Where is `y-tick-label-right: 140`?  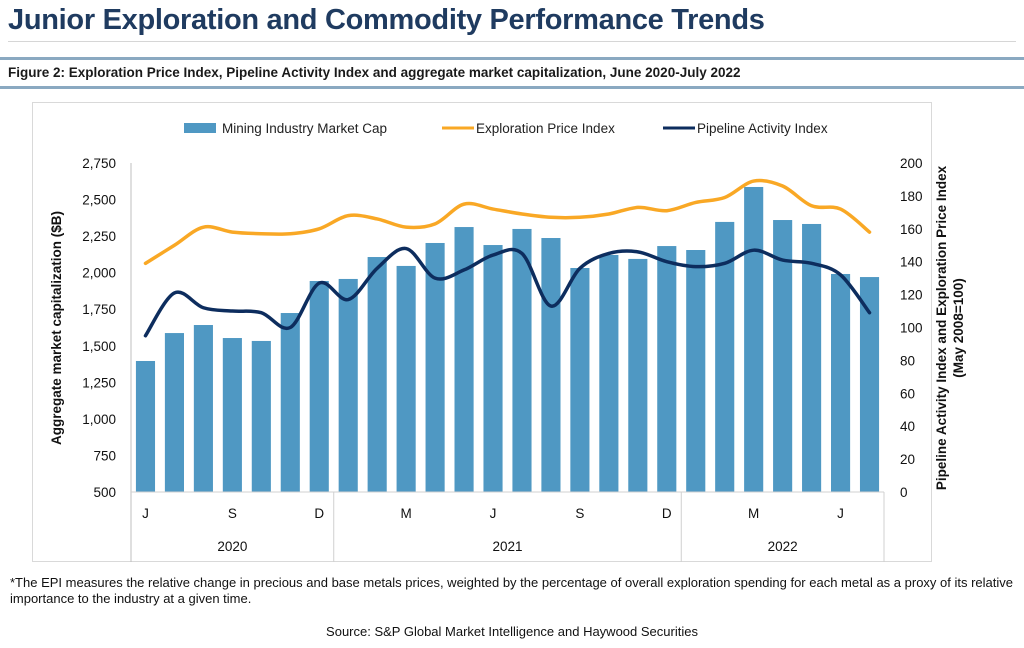 y-tick-label-right: 140 is located at coordinates (911, 262).